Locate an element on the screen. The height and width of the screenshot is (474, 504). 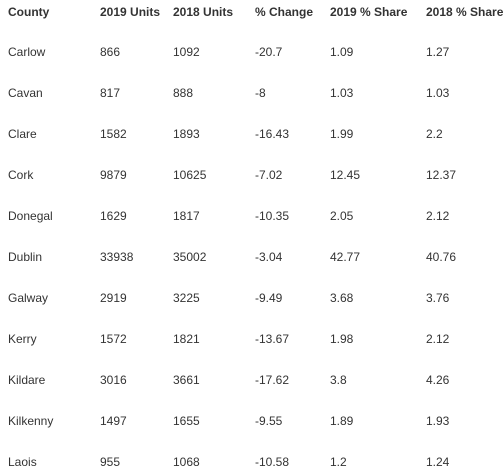
cell-county: Cavan is located at coordinates (25, 93).